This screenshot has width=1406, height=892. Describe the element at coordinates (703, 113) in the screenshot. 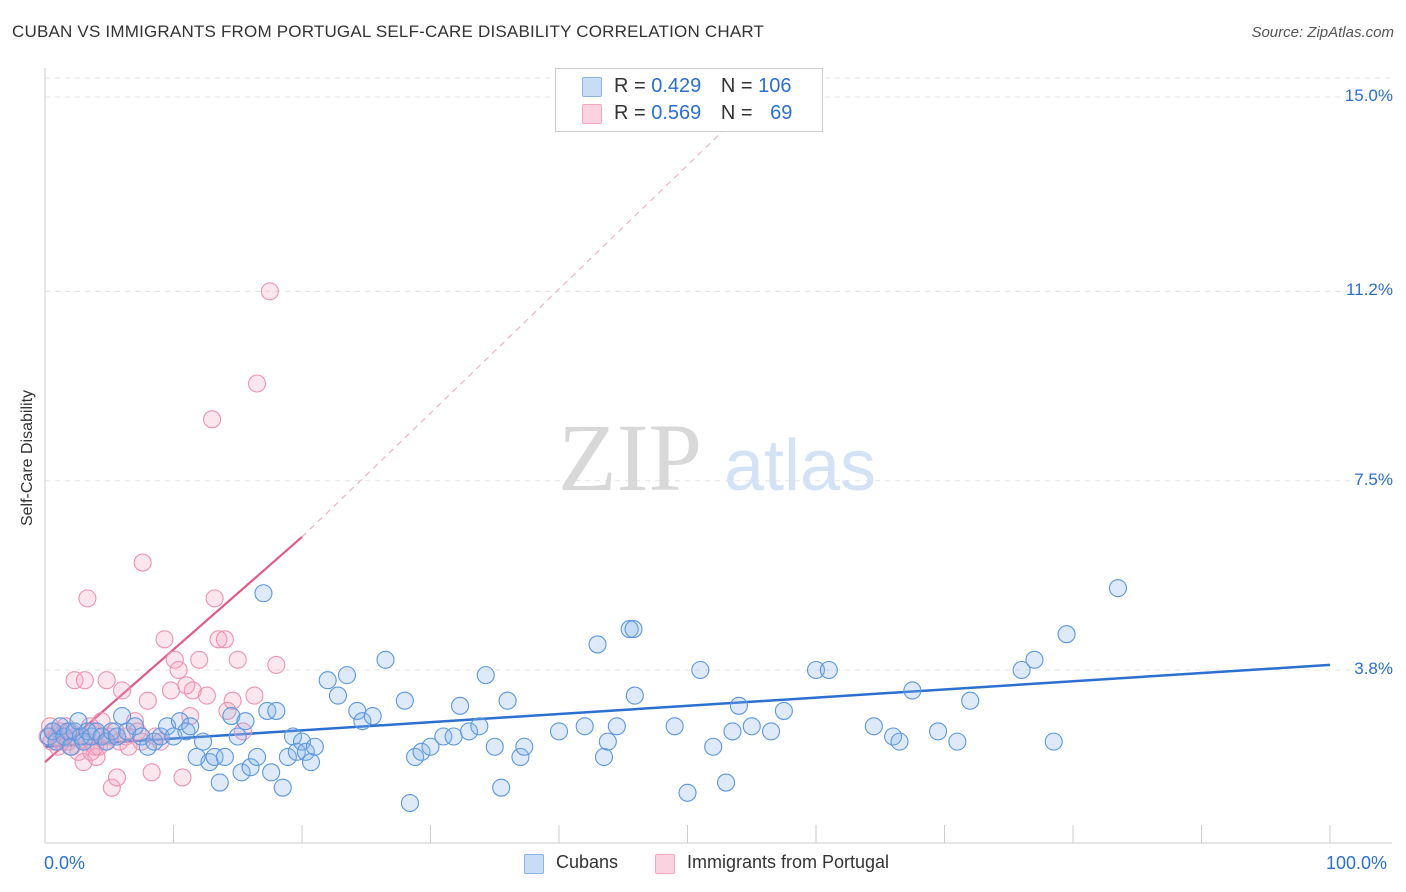

I see `legend-row-portugal: R = 0.569 N = 69` at that location.